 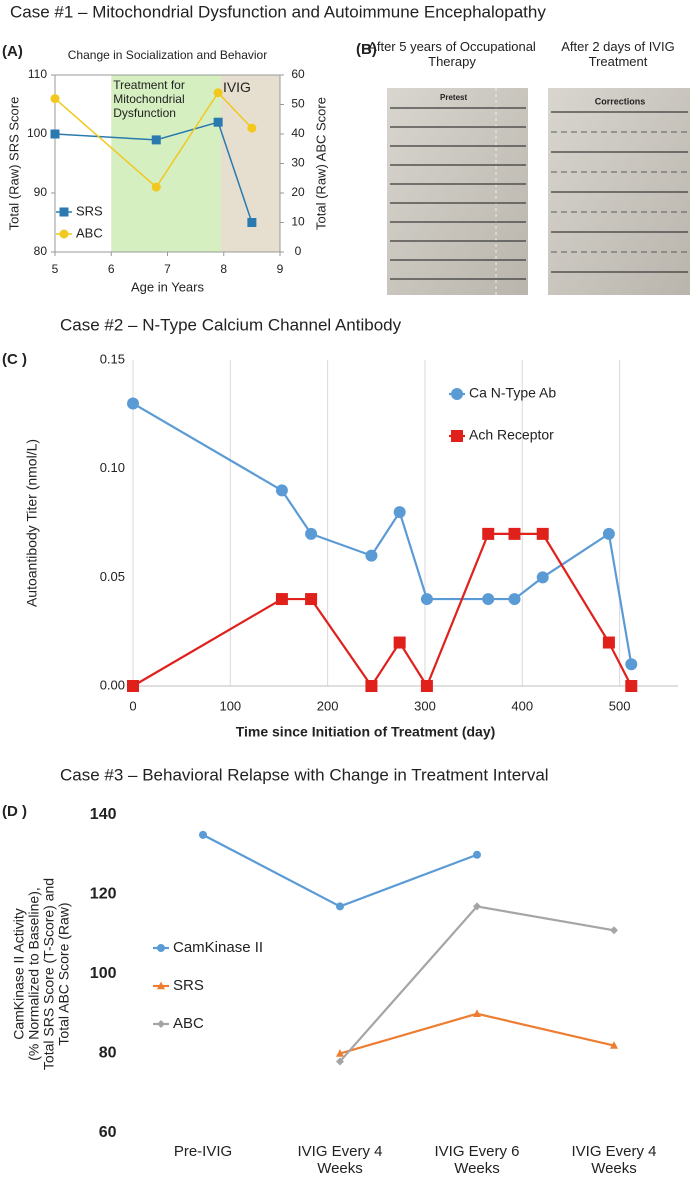 What do you see at coordinates (298, 74) in the screenshot?
I see `y2-tick-label: 60` at bounding box center [298, 74].